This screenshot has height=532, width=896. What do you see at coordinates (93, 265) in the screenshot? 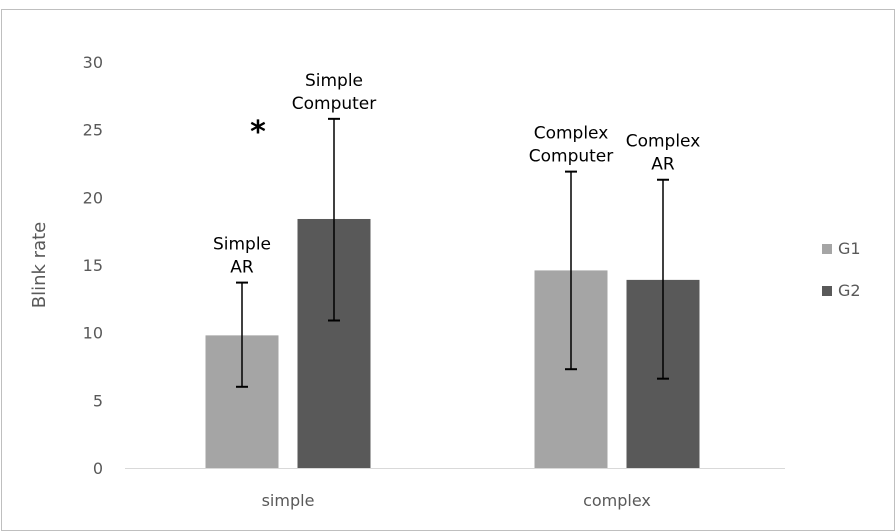
I see `y-tick-label: 15` at bounding box center [93, 265].